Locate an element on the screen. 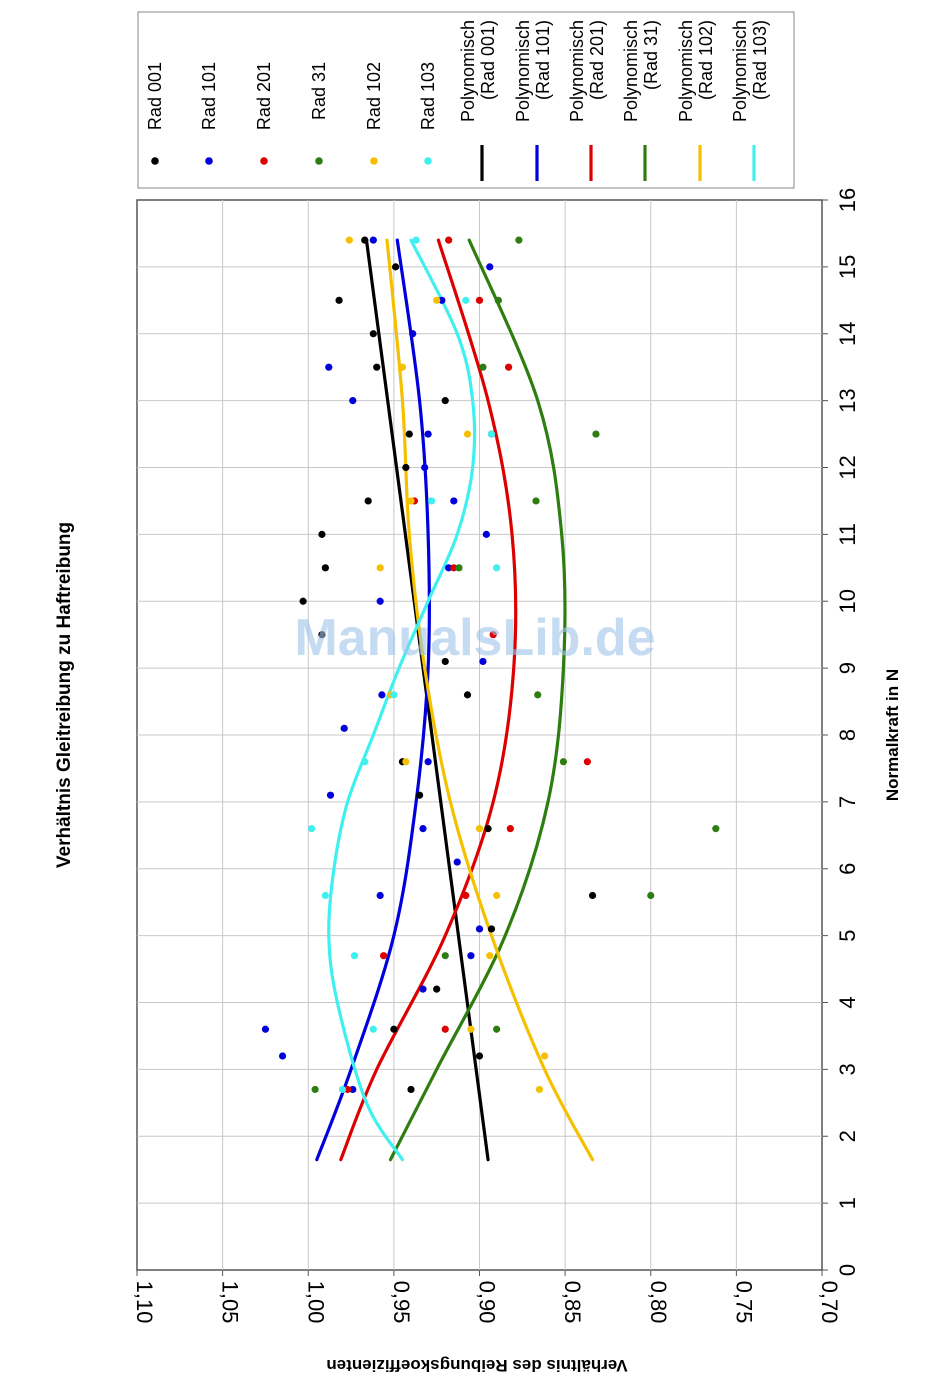 The height and width of the screenshot is (1379, 950). x-tick-label: 12 is located at coordinates (847, 467).